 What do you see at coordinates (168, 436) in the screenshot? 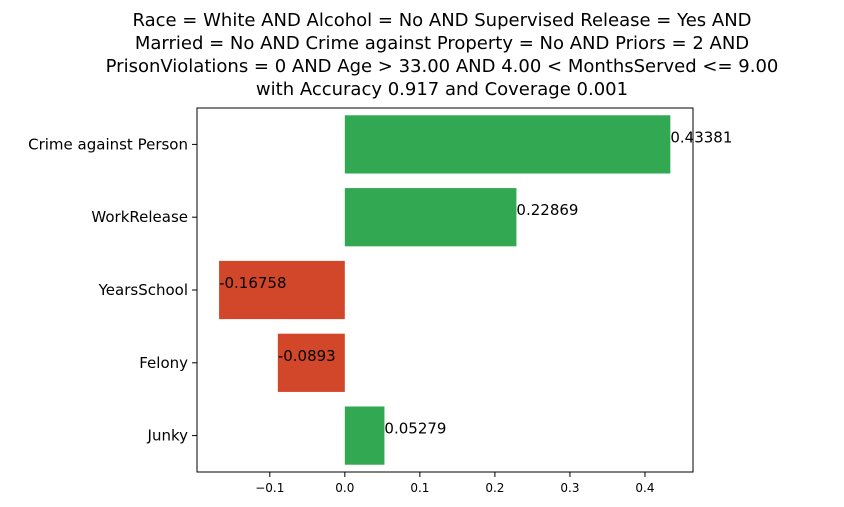
I see `ytick-label-junky: Junky` at bounding box center [168, 436].